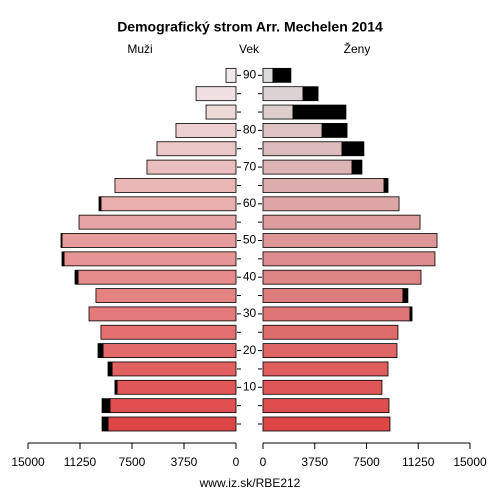 The image size is (500, 500). I want to click on footer: www.iz.sk/RBE212, so click(250, 483).